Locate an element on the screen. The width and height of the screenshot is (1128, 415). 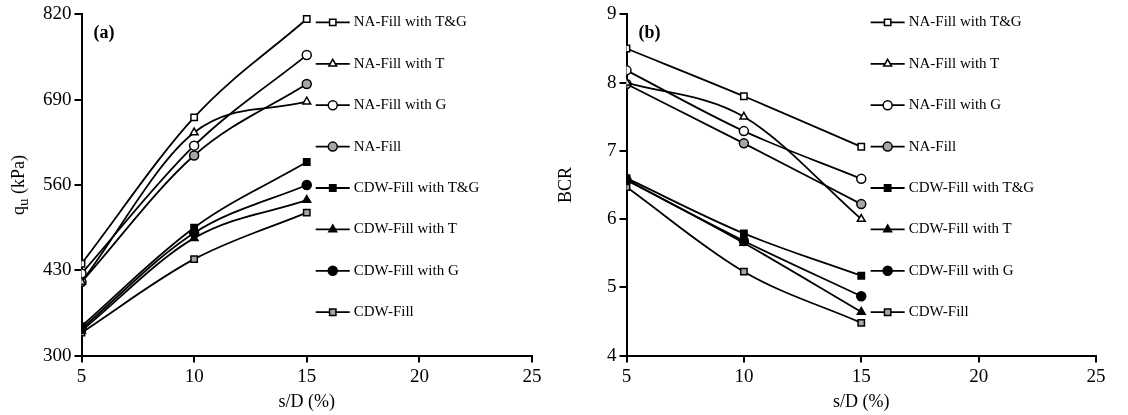
y-tick-label: 690 is located at coordinates (57, 98).